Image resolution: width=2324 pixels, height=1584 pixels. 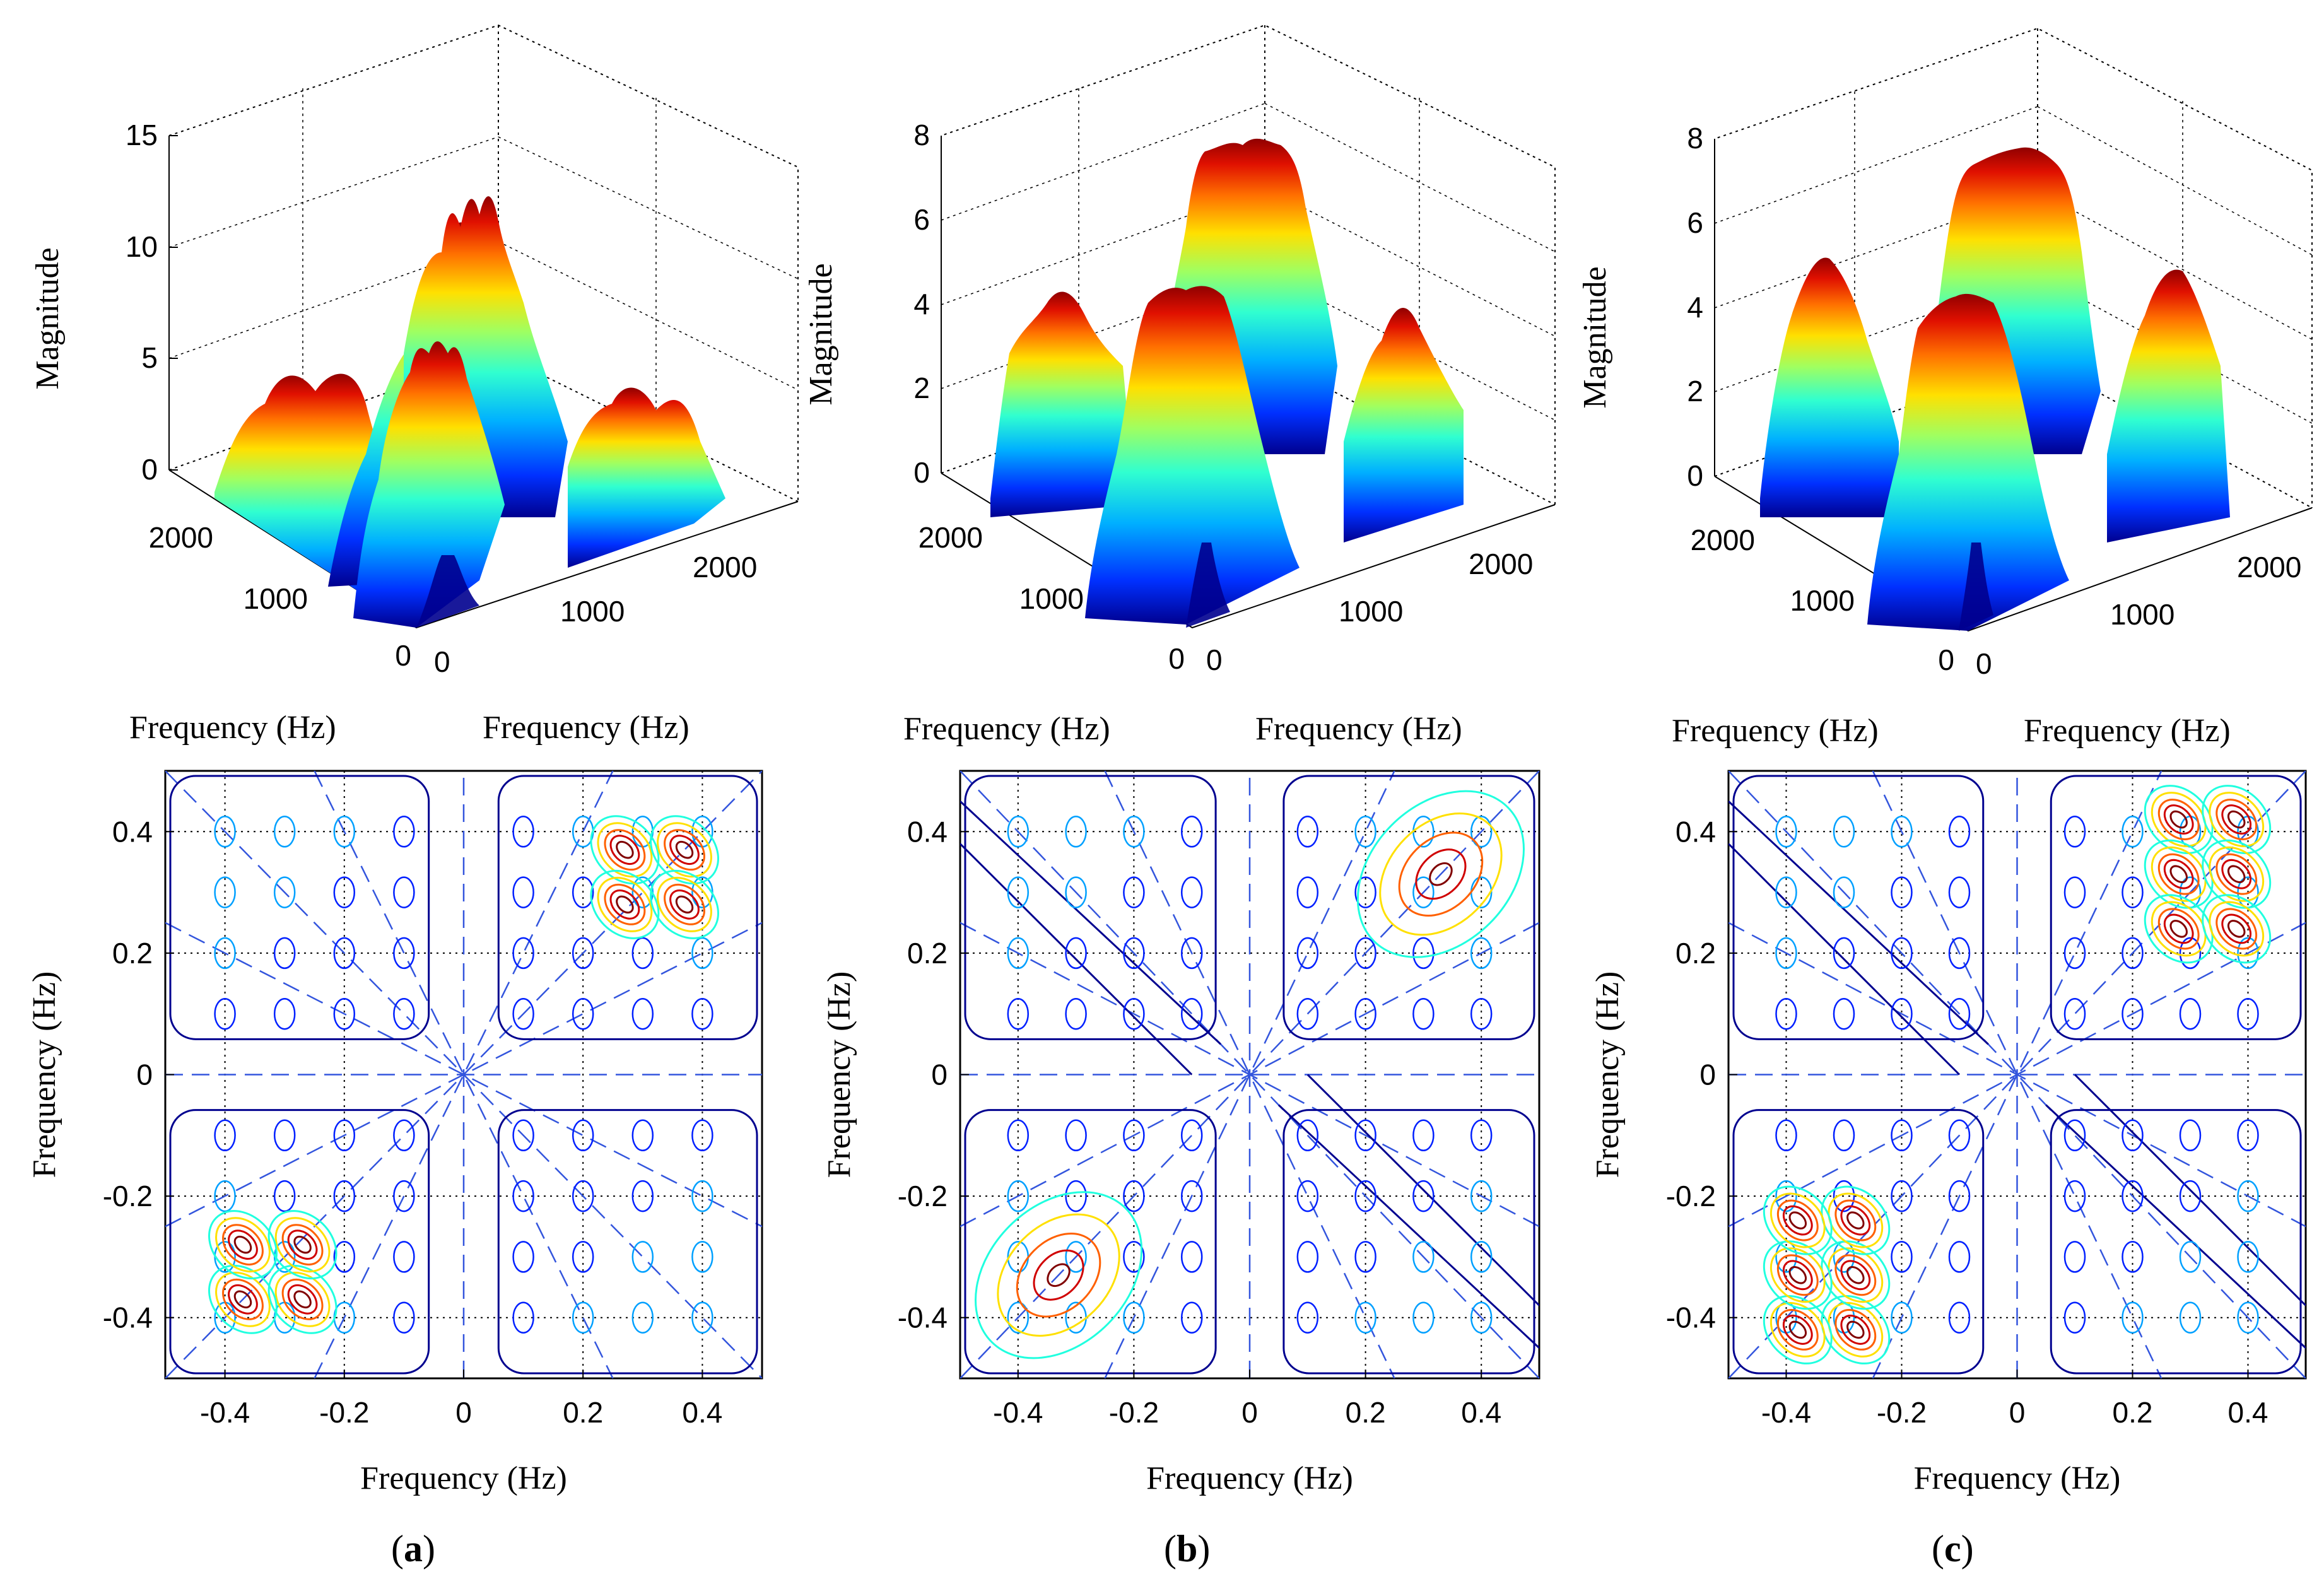 What do you see at coordinates (1227, 383) in the screenshot?
I see `surface-b` at bounding box center [1227, 383].